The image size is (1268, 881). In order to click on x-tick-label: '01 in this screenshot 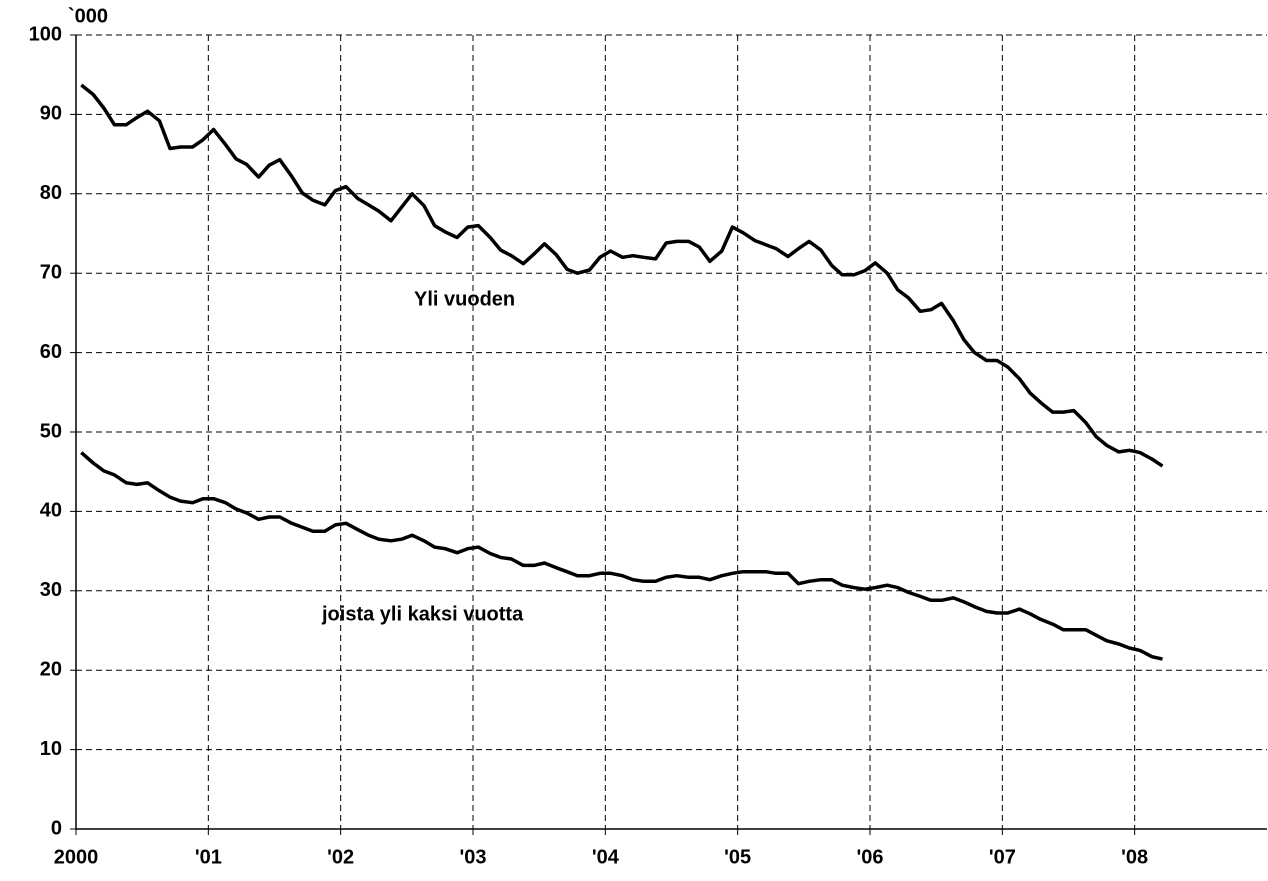, I will do `click(208, 857)`.